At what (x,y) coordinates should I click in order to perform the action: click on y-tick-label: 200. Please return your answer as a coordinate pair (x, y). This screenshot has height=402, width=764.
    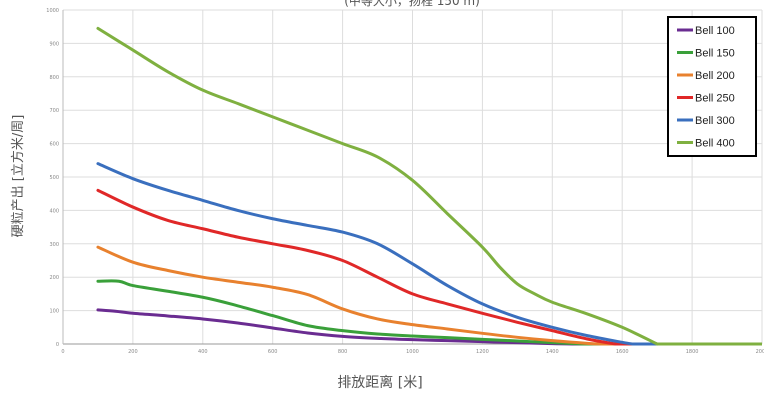
    Looking at the image, I should click on (54, 278).